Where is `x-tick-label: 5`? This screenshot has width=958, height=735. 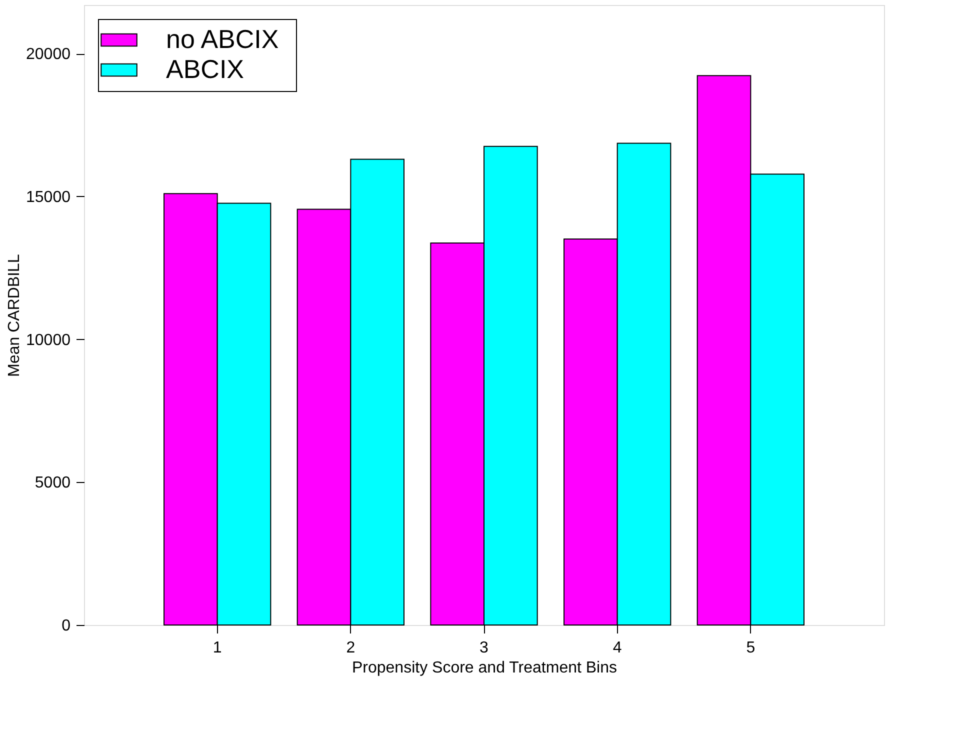
x-tick-label: 5 is located at coordinates (751, 648).